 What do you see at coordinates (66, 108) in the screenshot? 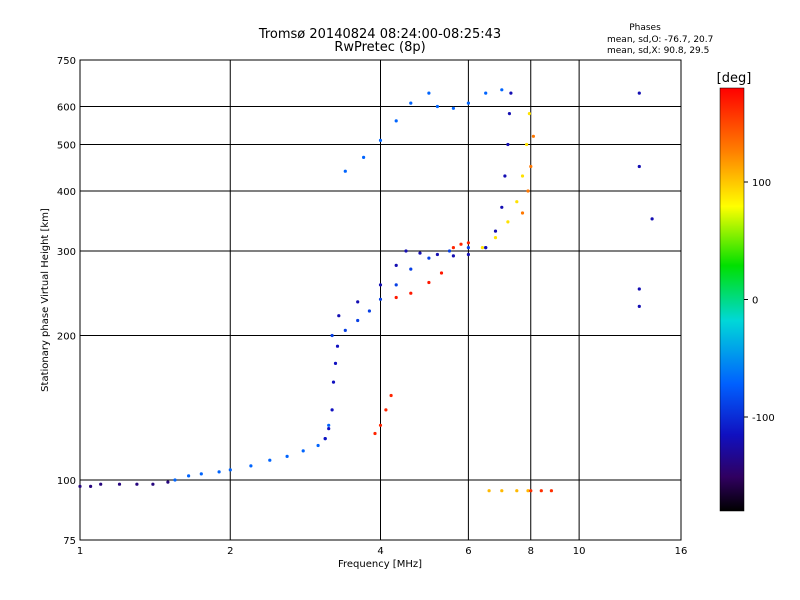
I see `y-tick-label: 600` at bounding box center [66, 108].